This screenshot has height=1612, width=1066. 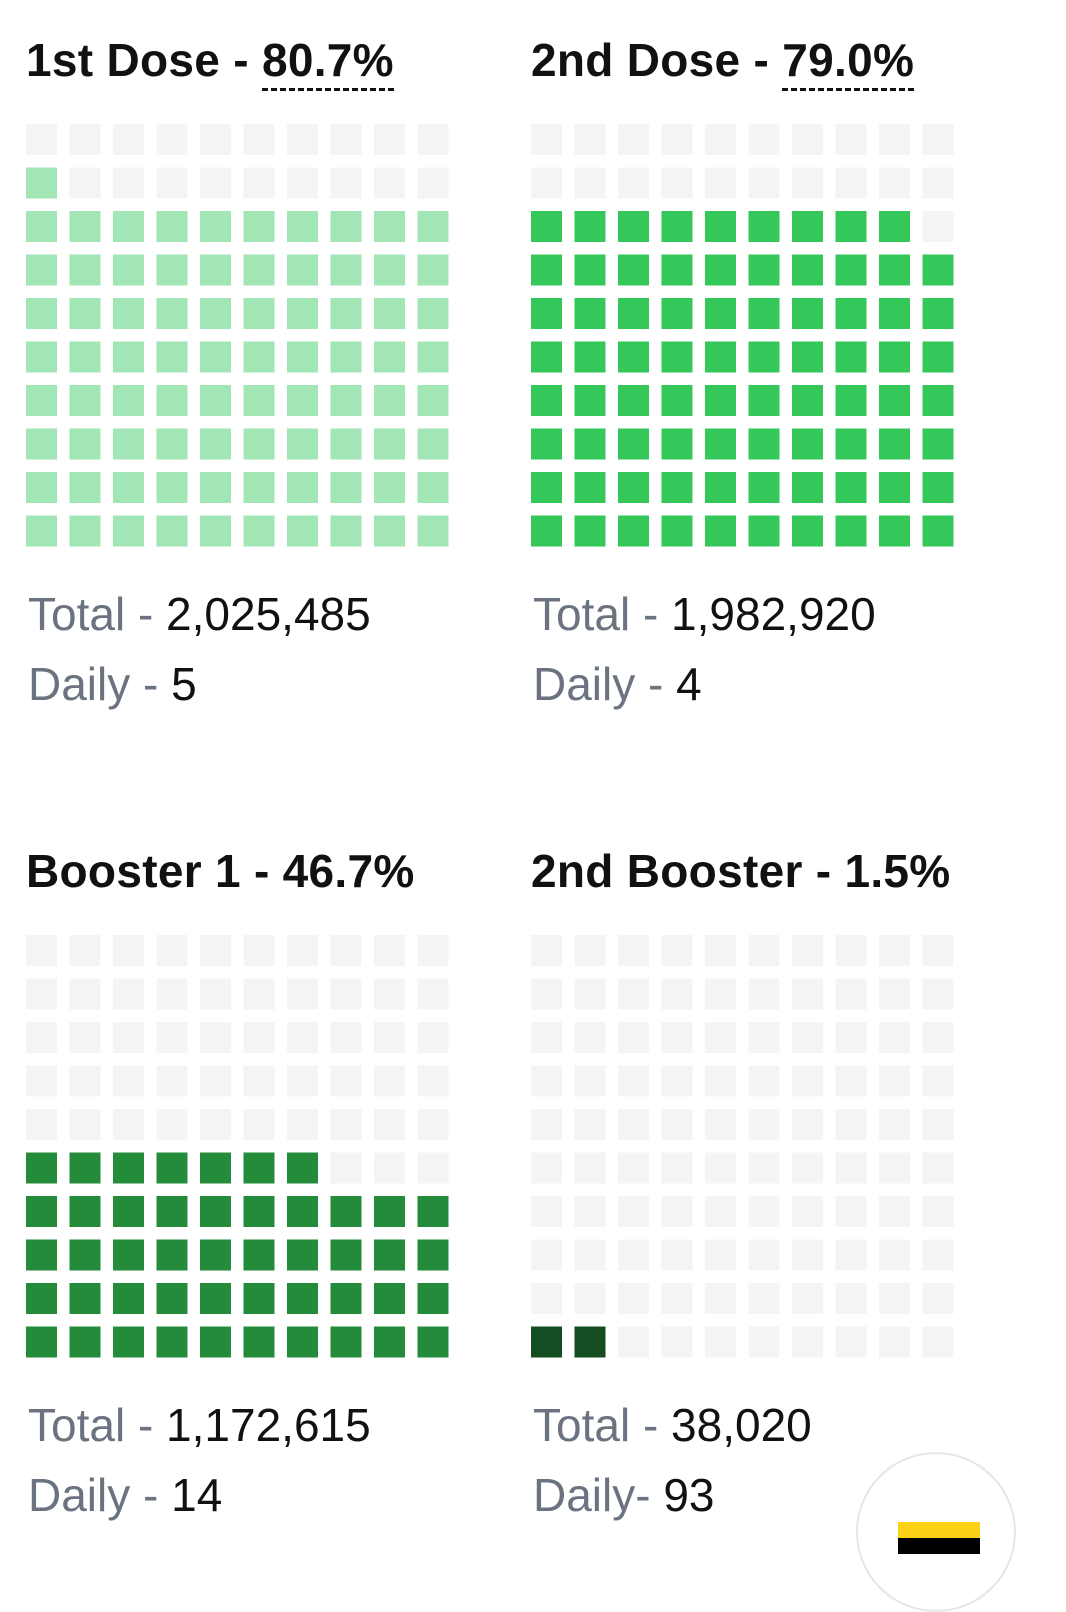 What do you see at coordinates (742, 335) in the screenshot?
I see `waffle-chart` at bounding box center [742, 335].